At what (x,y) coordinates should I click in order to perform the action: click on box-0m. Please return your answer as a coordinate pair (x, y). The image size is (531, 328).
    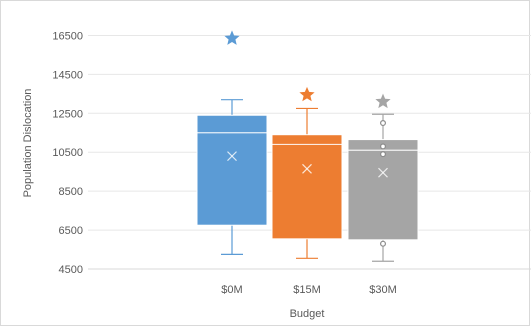
    Looking at the image, I should click on (232, 143).